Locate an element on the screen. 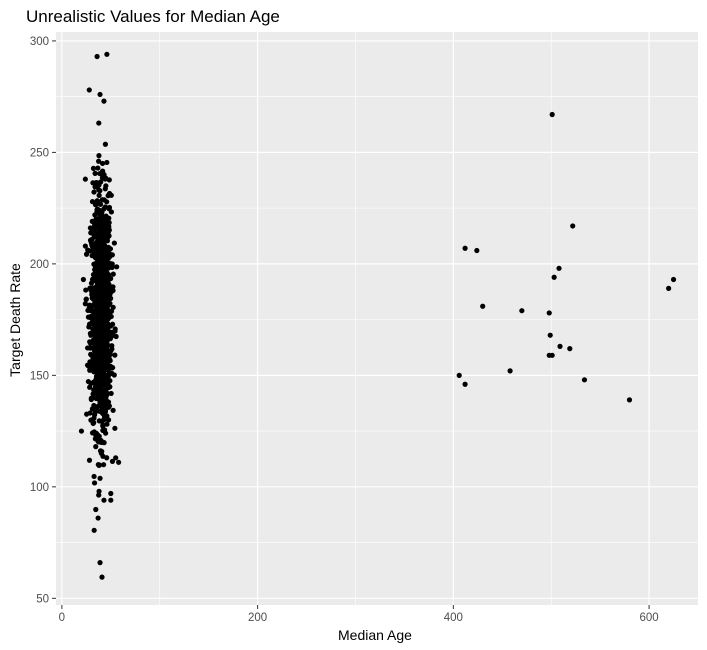 The width and height of the screenshot is (707, 650). y-axis: 50 100 150 200 250 300 is located at coordinates (43, 320).